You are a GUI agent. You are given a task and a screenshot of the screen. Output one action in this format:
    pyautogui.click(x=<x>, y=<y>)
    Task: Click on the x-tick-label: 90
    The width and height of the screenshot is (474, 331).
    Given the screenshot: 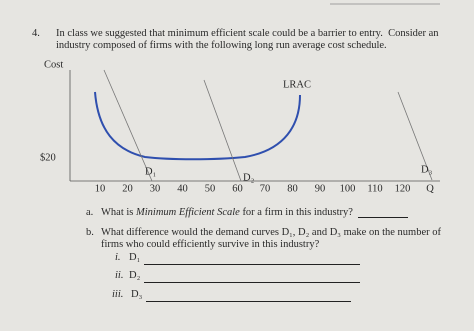 What is the action you would take?
    pyautogui.click(x=320, y=188)
    